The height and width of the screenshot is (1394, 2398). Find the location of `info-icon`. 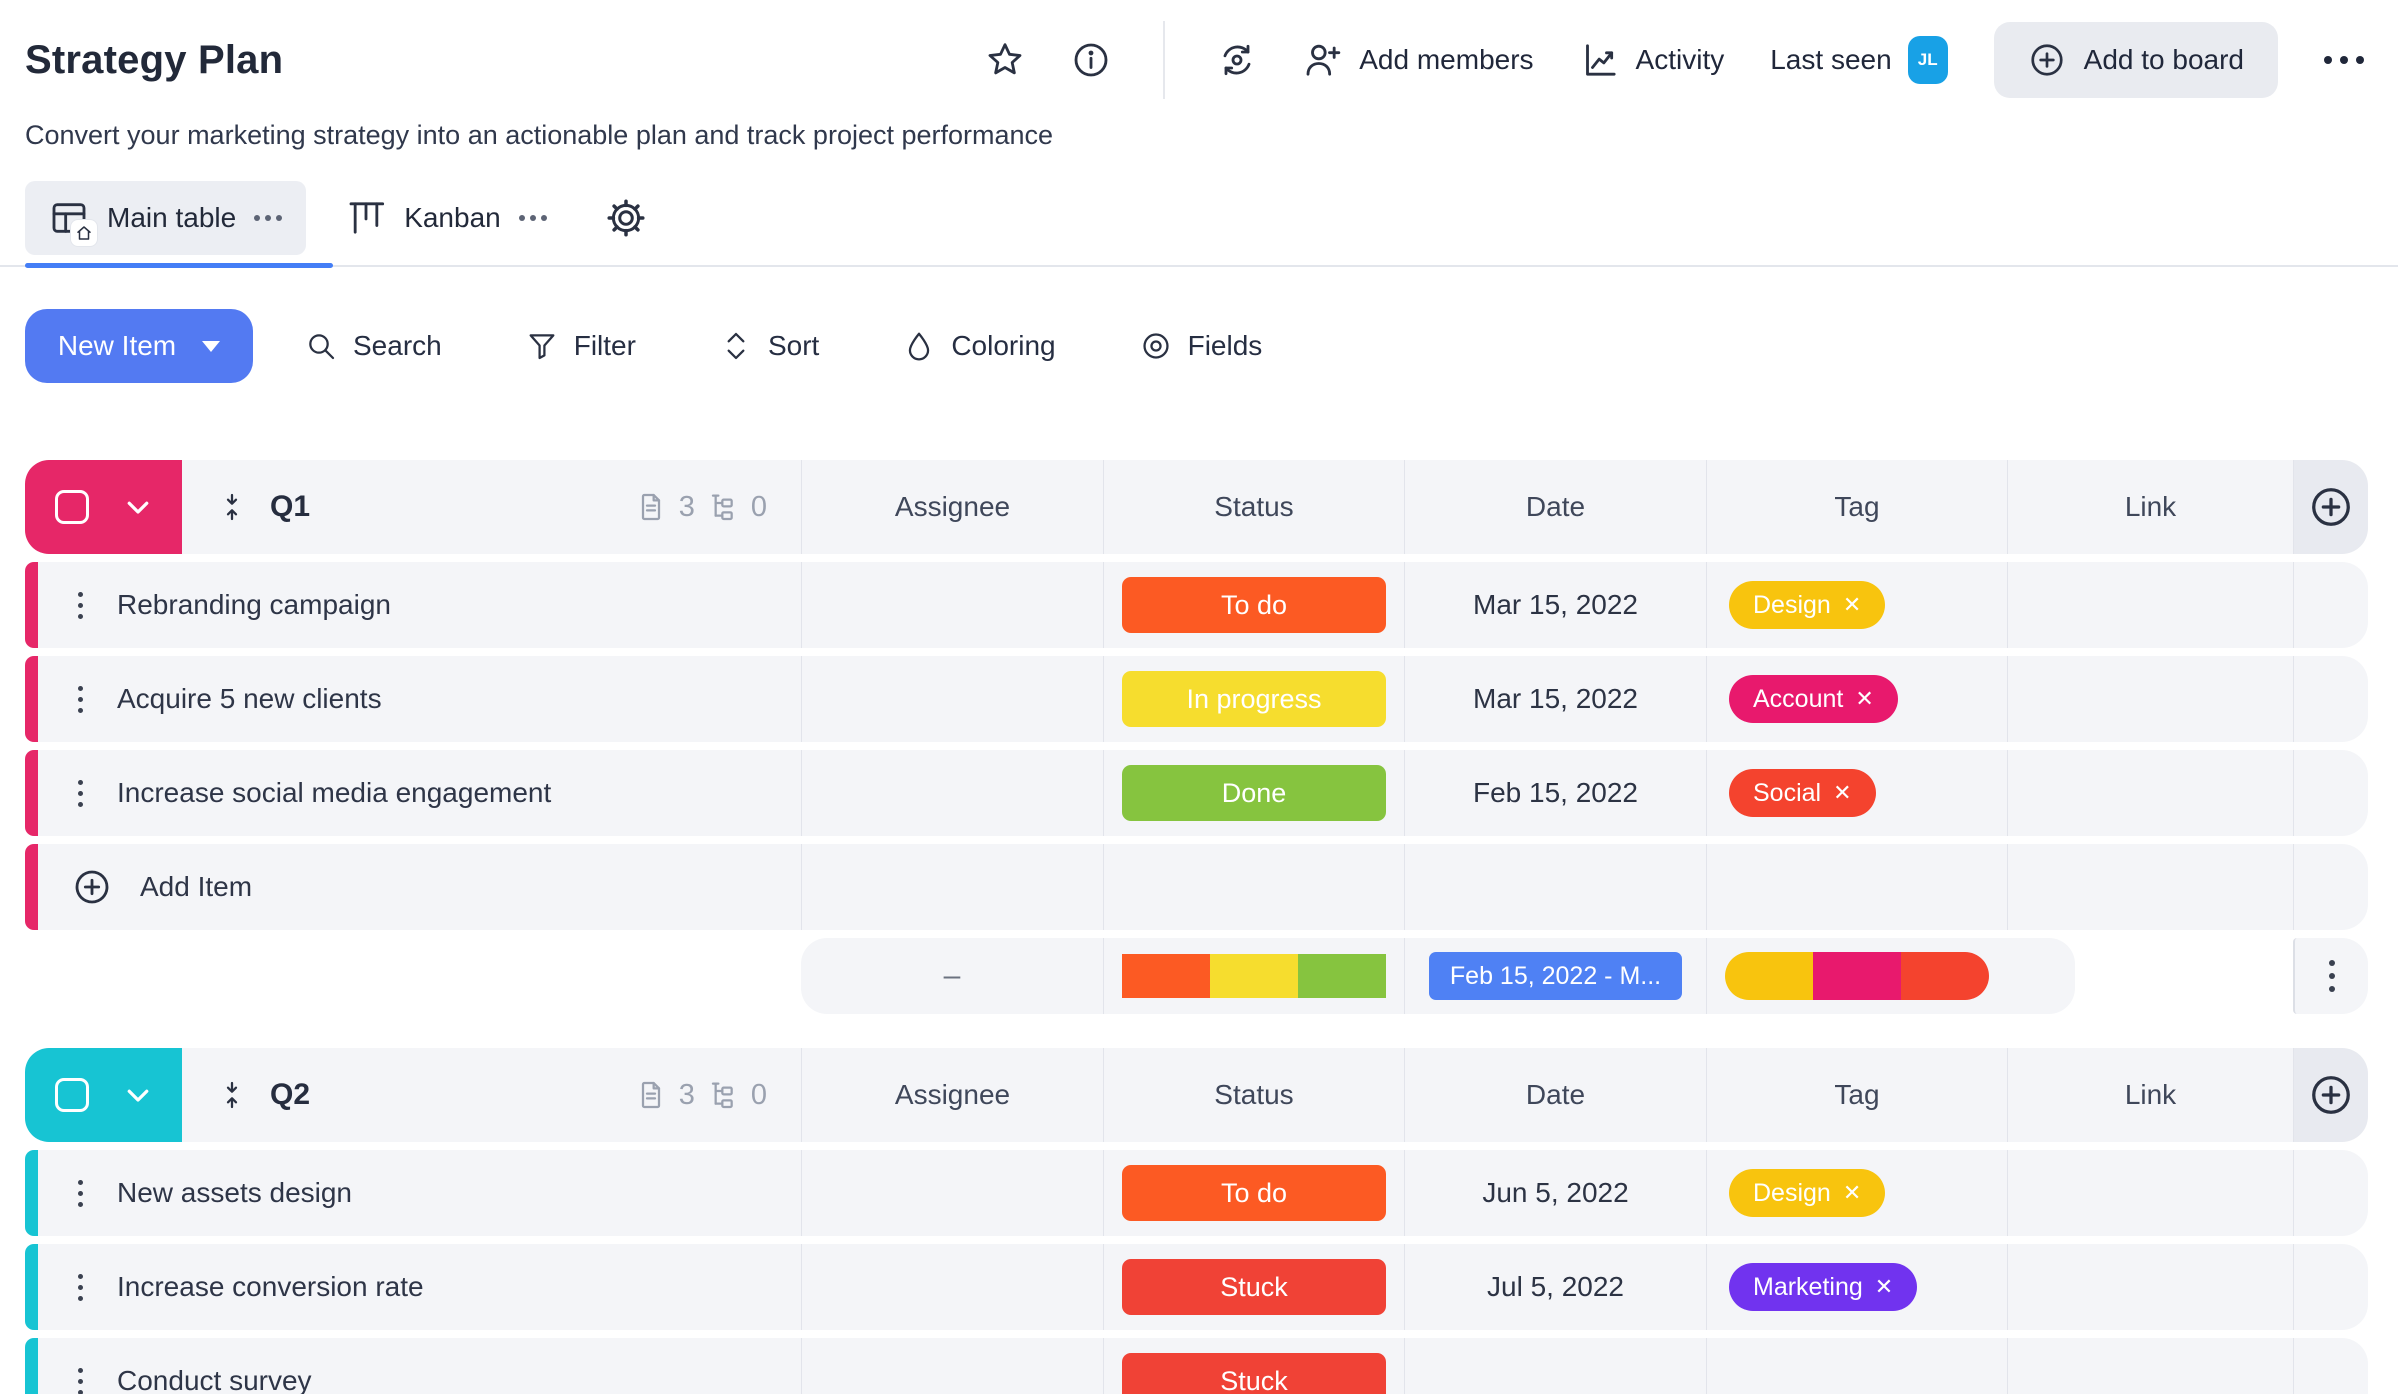

info-icon is located at coordinates (1091, 60).